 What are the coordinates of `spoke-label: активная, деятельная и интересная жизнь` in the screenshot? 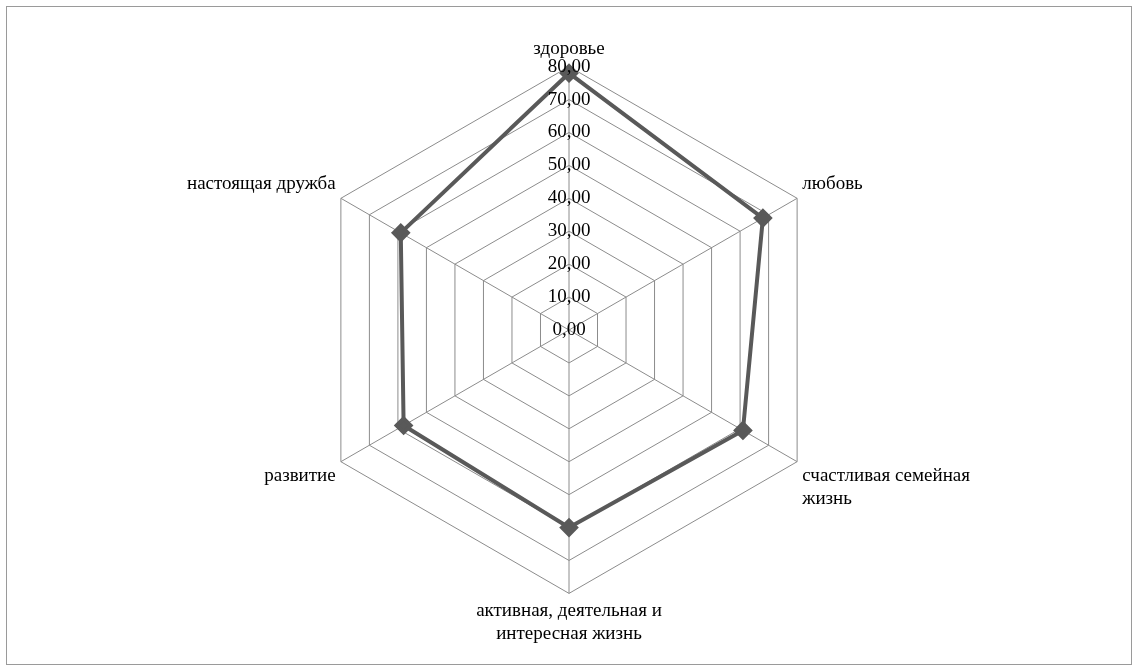 It's located at (569, 620).